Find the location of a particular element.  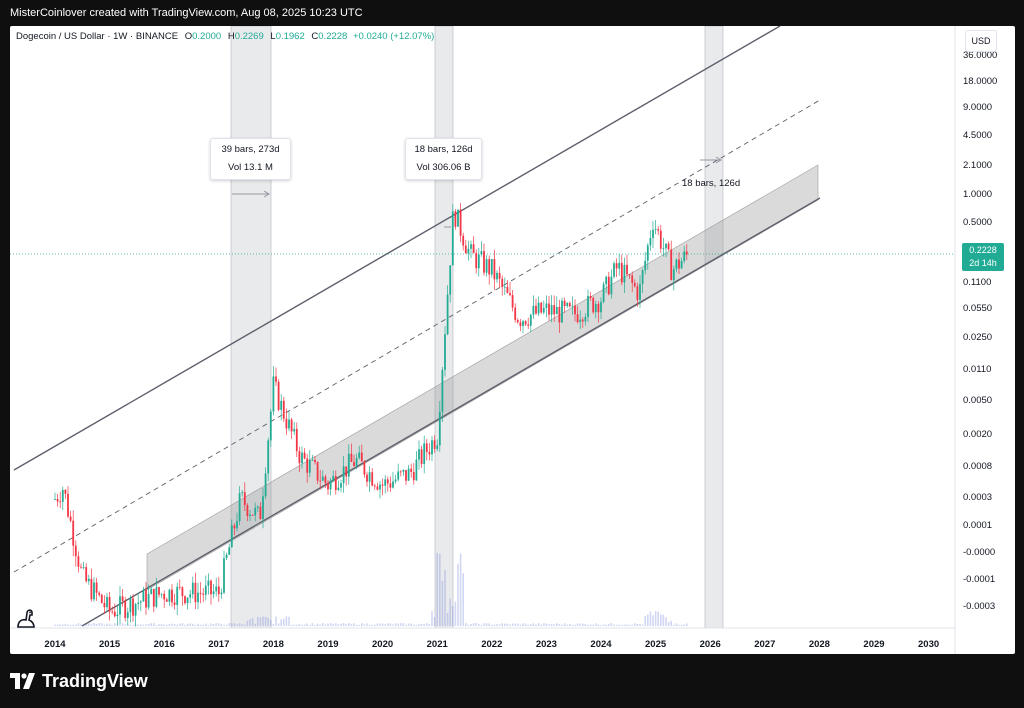

x-tick-label: 2030 is located at coordinates (928, 644).